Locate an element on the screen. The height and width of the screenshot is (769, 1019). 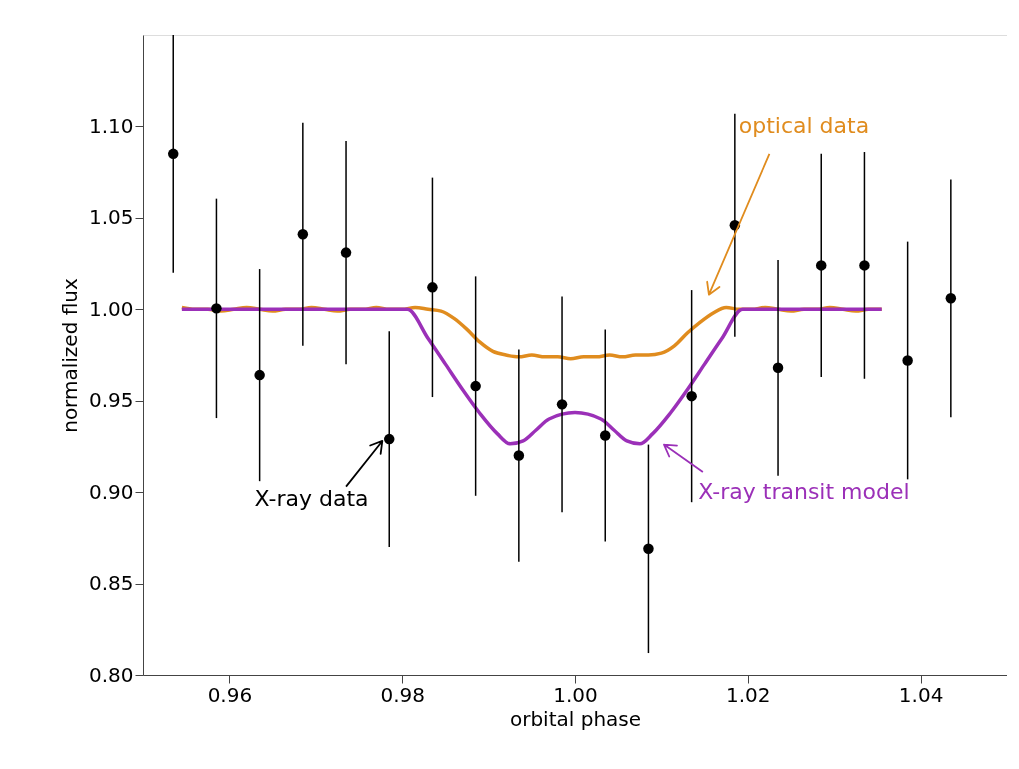
text: optical data is located at coordinates (804, 126).